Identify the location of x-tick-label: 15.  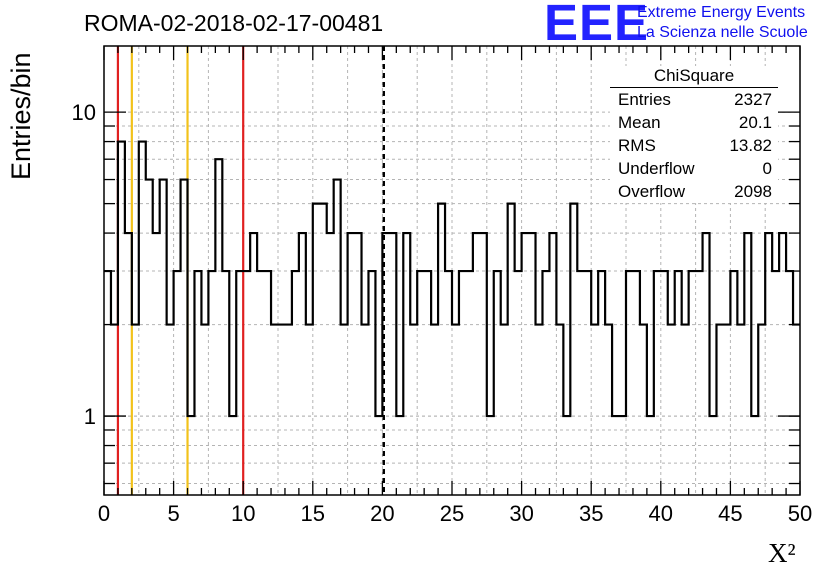
(313, 513).